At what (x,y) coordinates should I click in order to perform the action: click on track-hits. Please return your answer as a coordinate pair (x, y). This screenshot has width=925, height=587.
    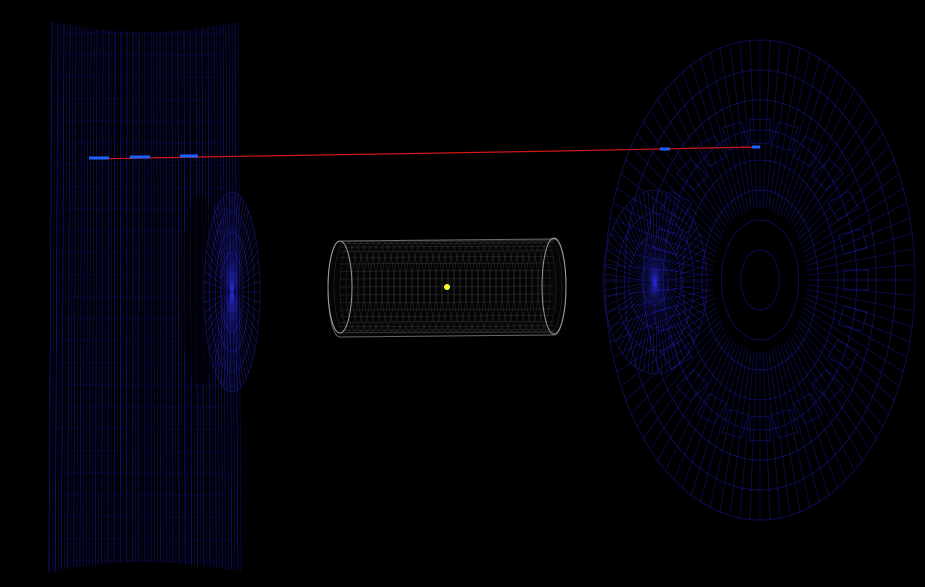
    Looking at the image, I should click on (424, 153).